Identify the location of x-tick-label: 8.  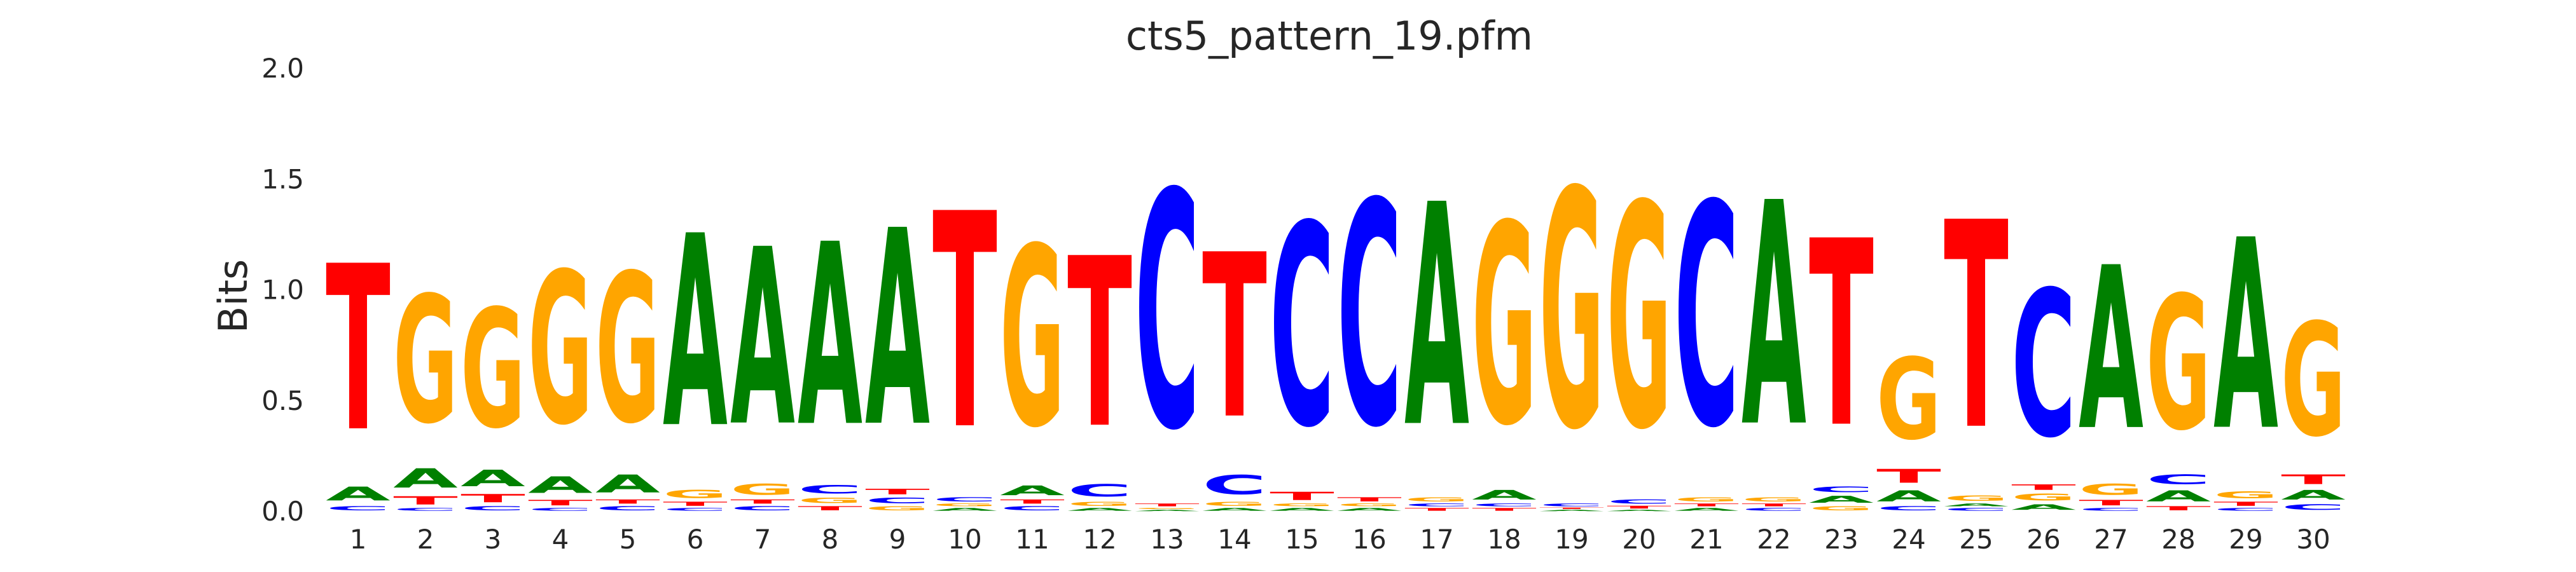
(830, 539).